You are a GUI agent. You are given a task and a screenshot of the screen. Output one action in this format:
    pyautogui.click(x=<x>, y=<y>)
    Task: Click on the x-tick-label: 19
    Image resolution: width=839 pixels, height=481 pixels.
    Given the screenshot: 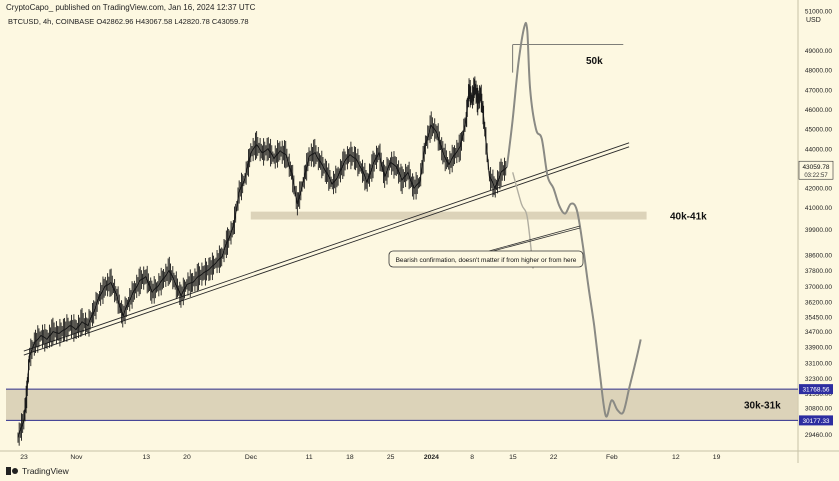 What is the action you would take?
    pyautogui.click(x=717, y=457)
    